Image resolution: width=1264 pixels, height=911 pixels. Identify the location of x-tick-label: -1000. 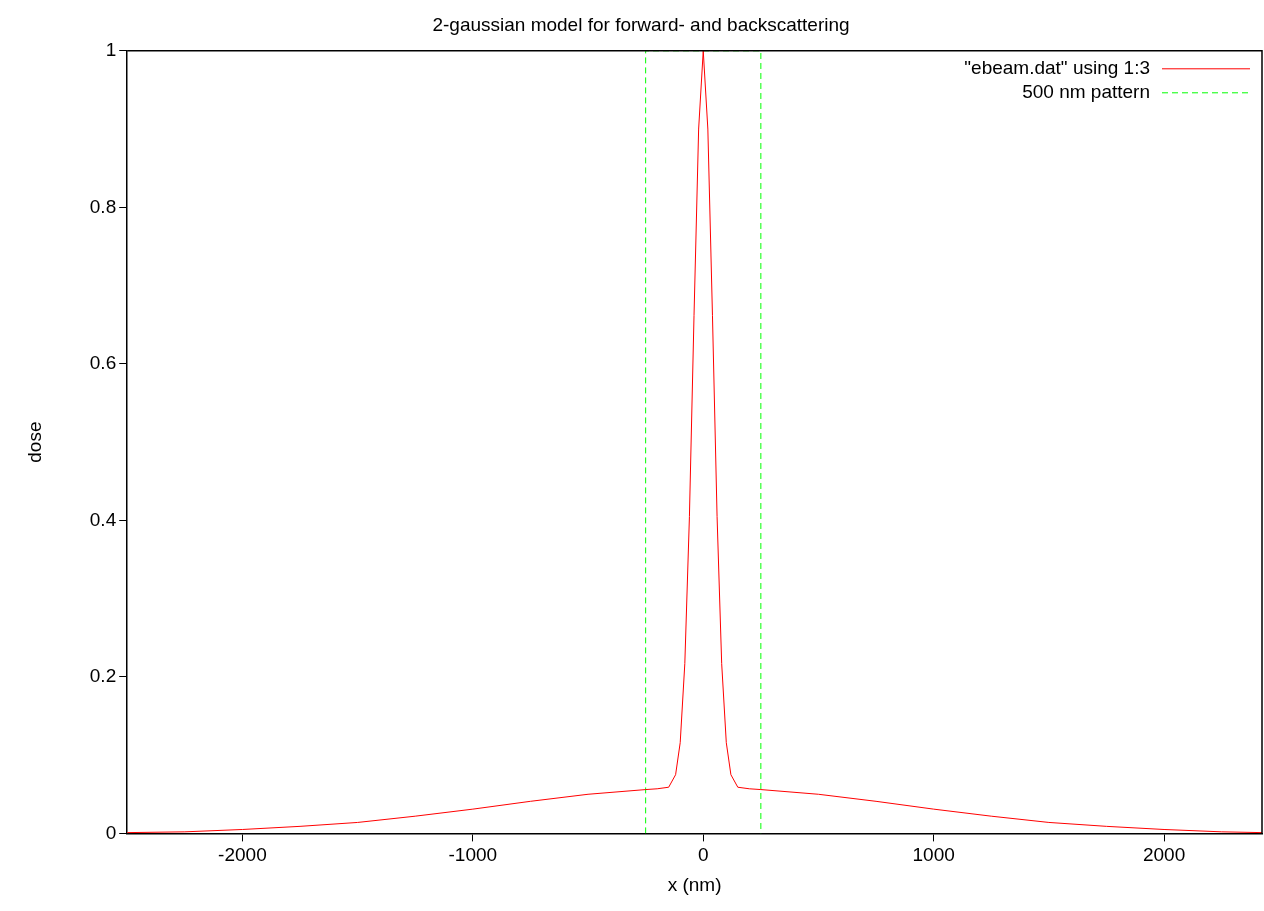
(473, 855).